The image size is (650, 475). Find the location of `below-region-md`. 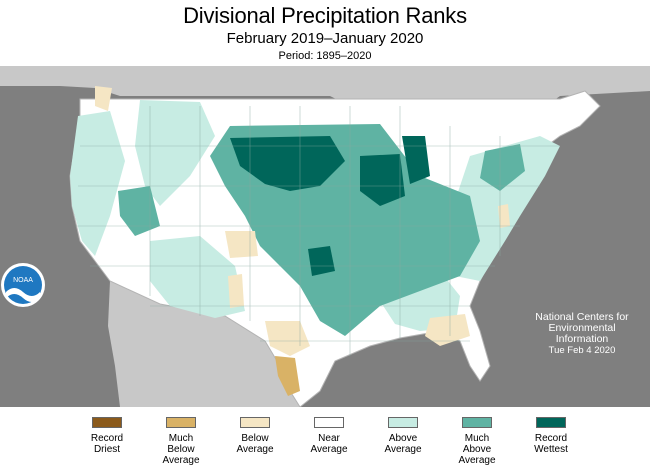

below-region-md is located at coordinates (504, 216).